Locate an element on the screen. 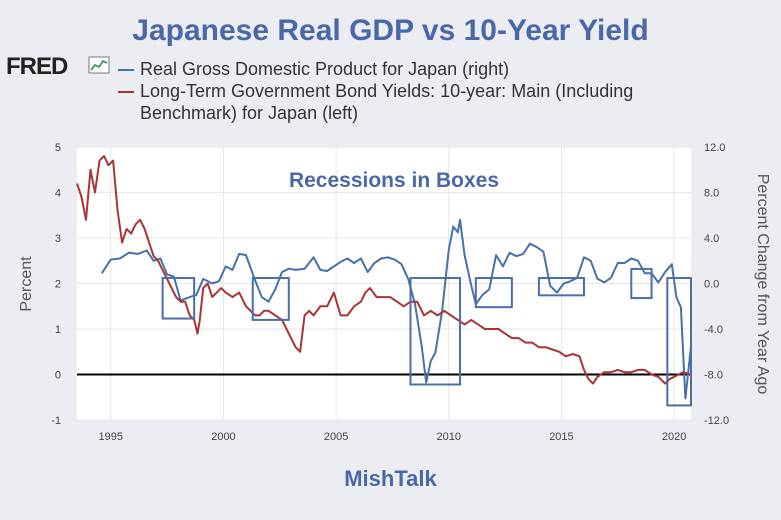 Image resolution: width=781 pixels, height=520 pixels. y-axis-title-right: Percent Change from Year Ago is located at coordinates (762, 284).